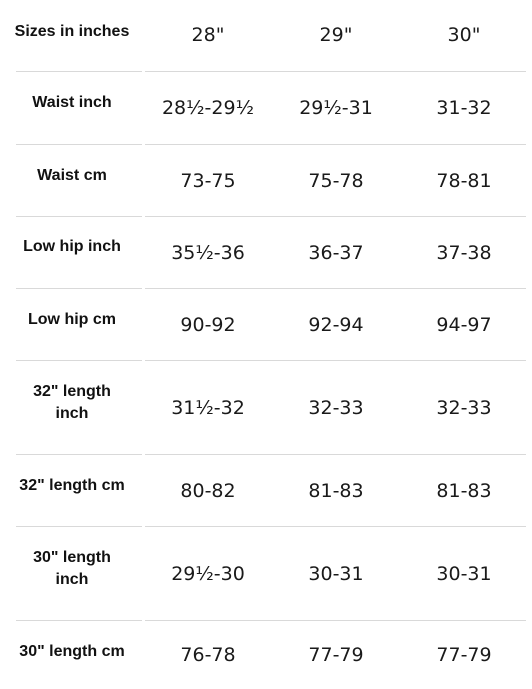 The image size is (532, 689). Describe the element at coordinates (266, 324) in the screenshot. I see `table-row: Low hip cm 90-92 92-94 94-97` at that location.